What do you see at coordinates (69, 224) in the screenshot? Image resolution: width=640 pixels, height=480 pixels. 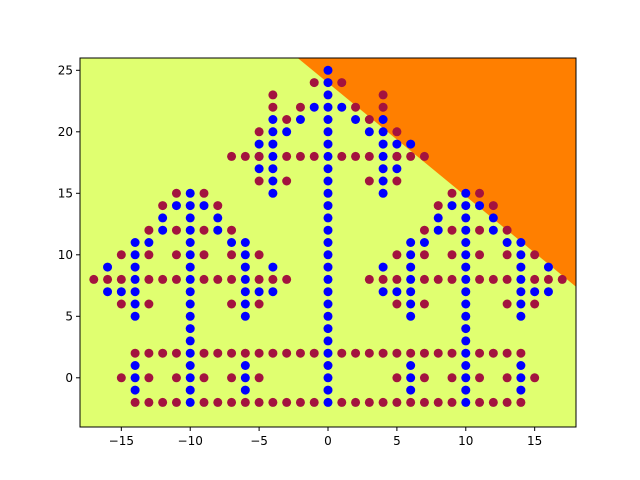 I see `y-axis: 0 5 10 15 20 25` at bounding box center [69, 224].